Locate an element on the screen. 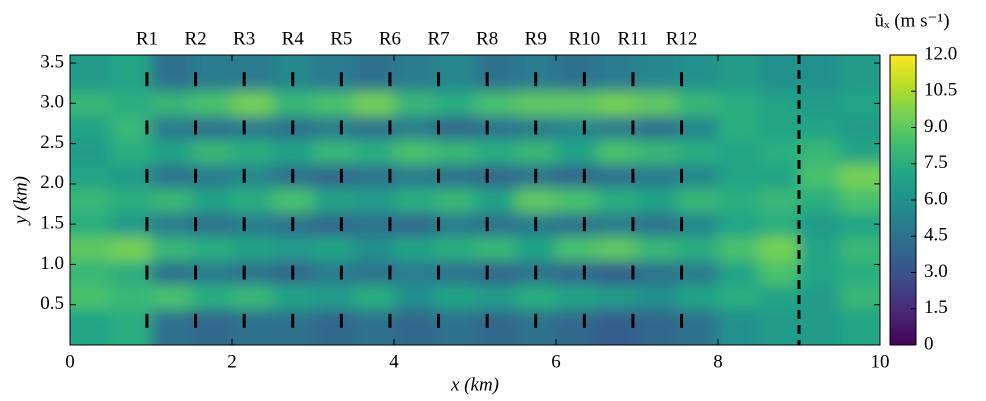 This screenshot has height=401, width=986. y-tick-label: 3.0 is located at coordinates (52, 102).